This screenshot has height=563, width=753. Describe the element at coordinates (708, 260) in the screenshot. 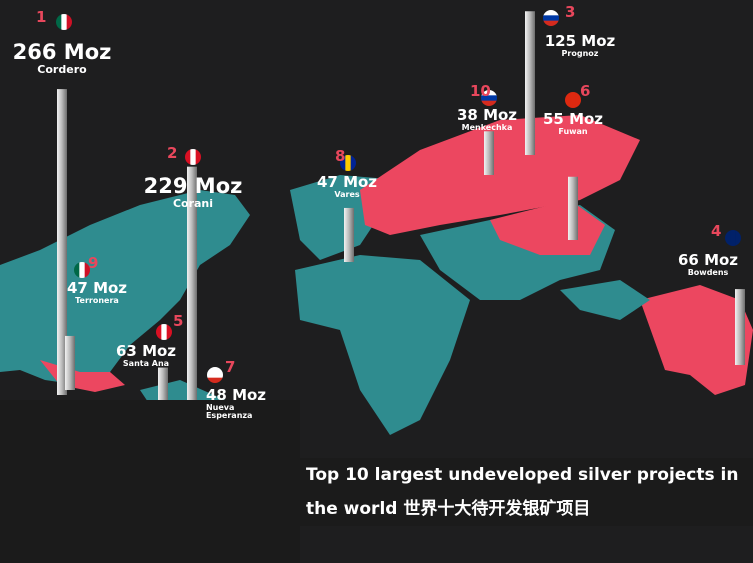

I see `value-label: 66 Moz` at that location.